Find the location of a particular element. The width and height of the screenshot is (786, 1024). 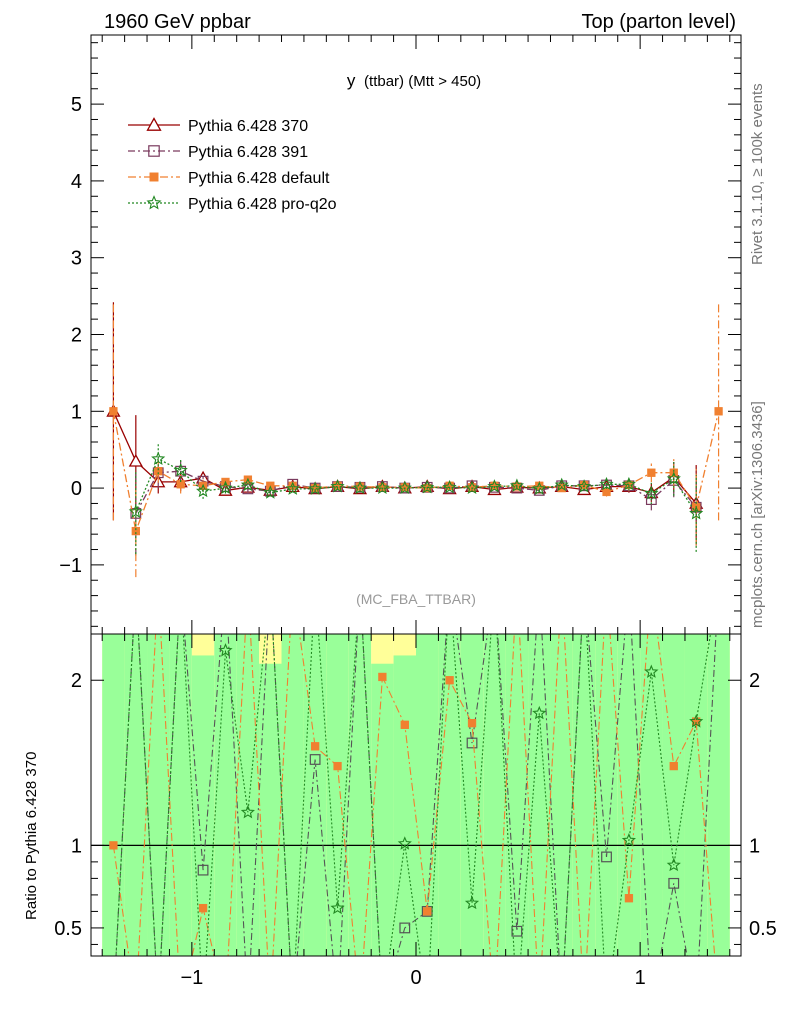

ratio-ytick-label-right: 0.5 is located at coordinates (763, 929).